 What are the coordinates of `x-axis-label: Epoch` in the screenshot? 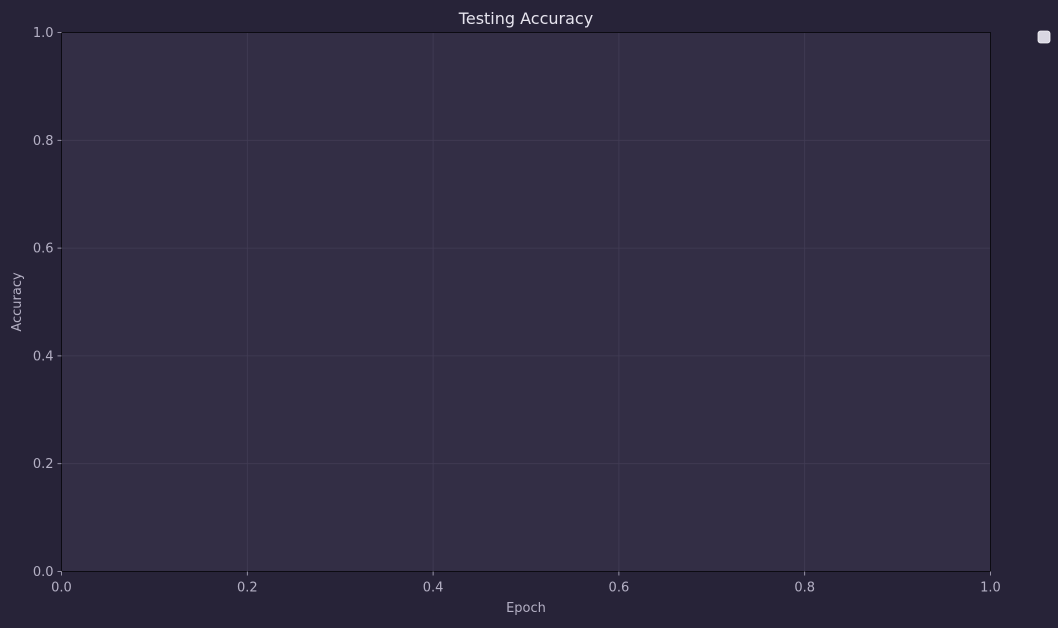 It's located at (526, 608).